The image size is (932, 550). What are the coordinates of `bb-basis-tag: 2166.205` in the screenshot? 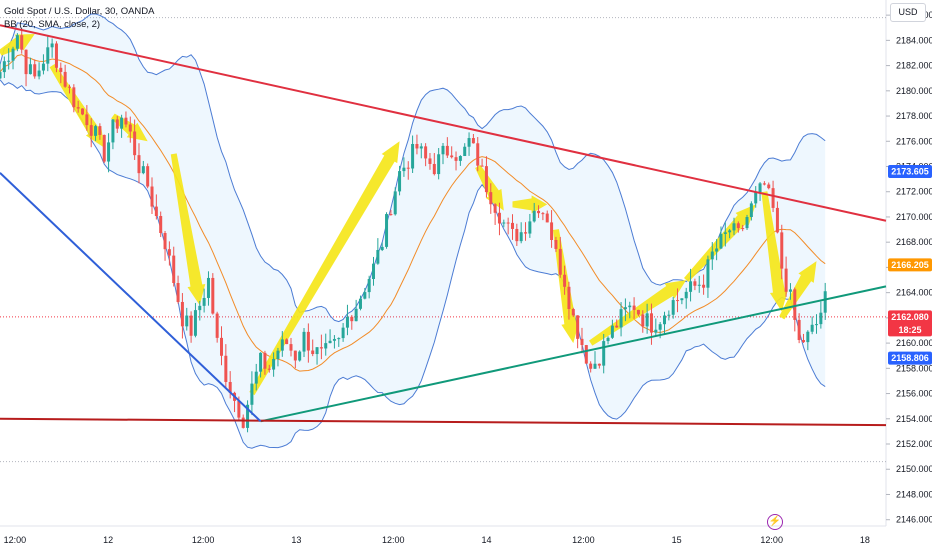 It's located at (910, 265).